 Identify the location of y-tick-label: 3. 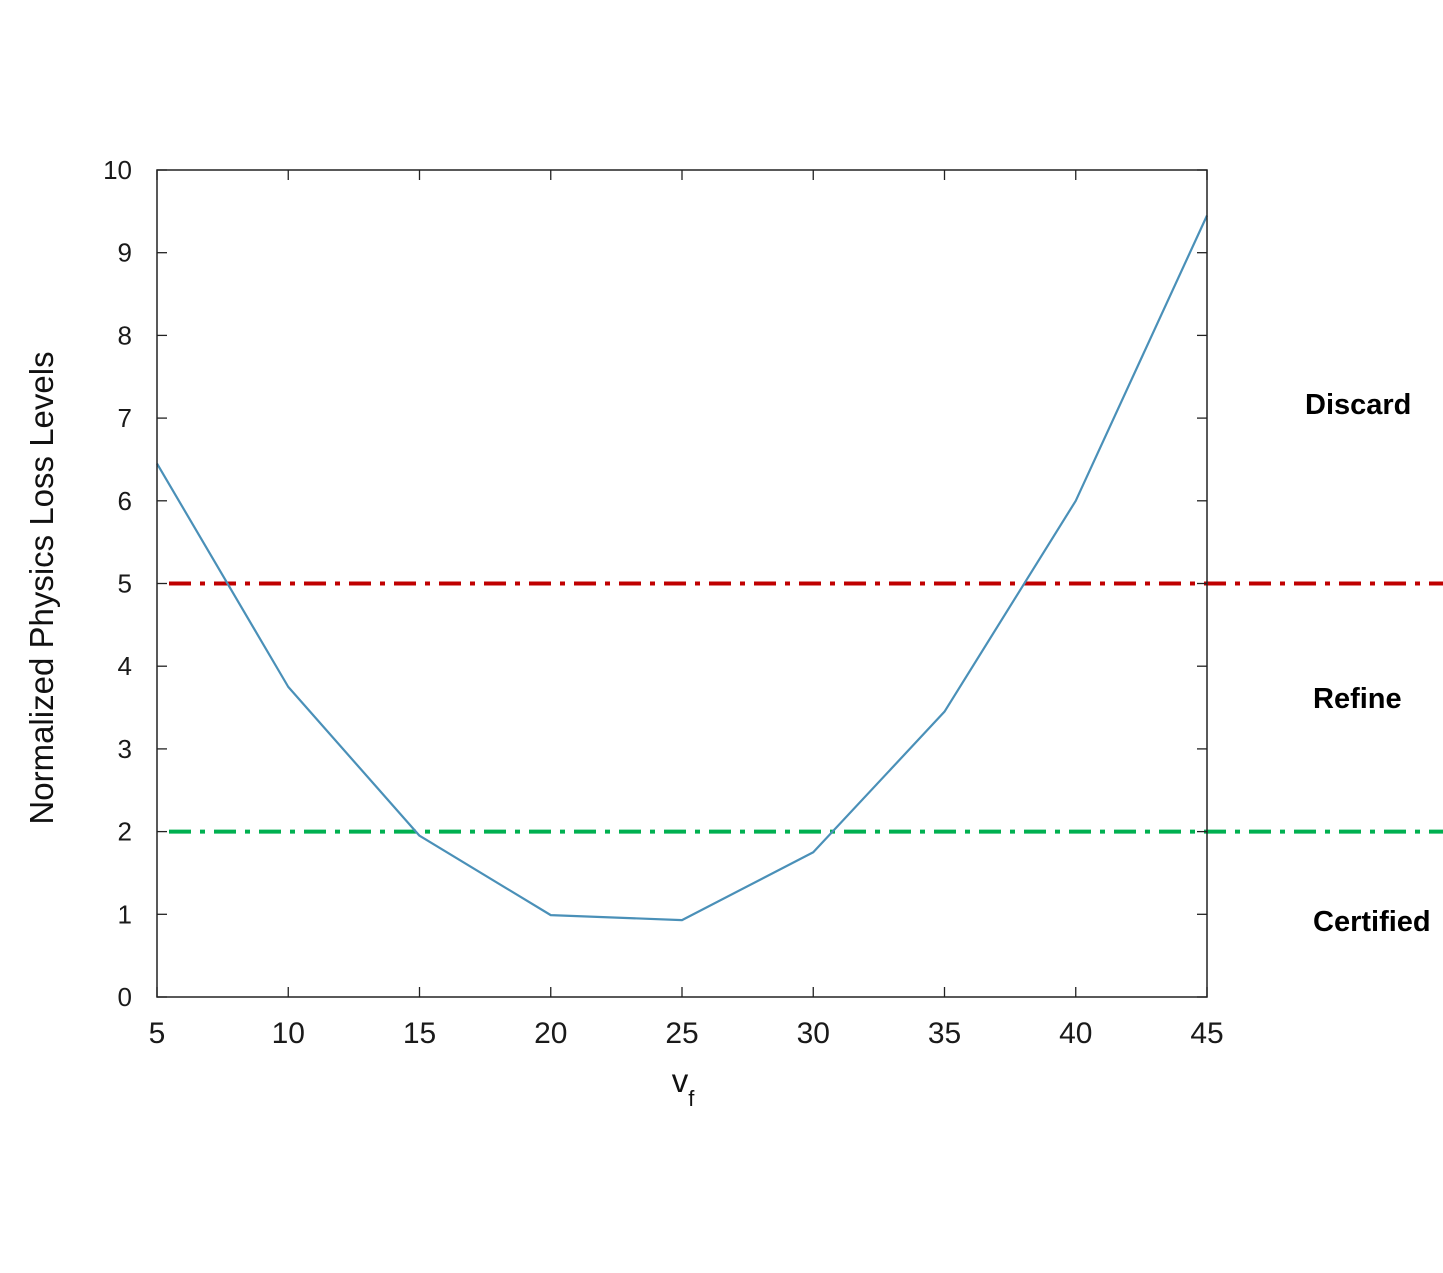
(125, 749).